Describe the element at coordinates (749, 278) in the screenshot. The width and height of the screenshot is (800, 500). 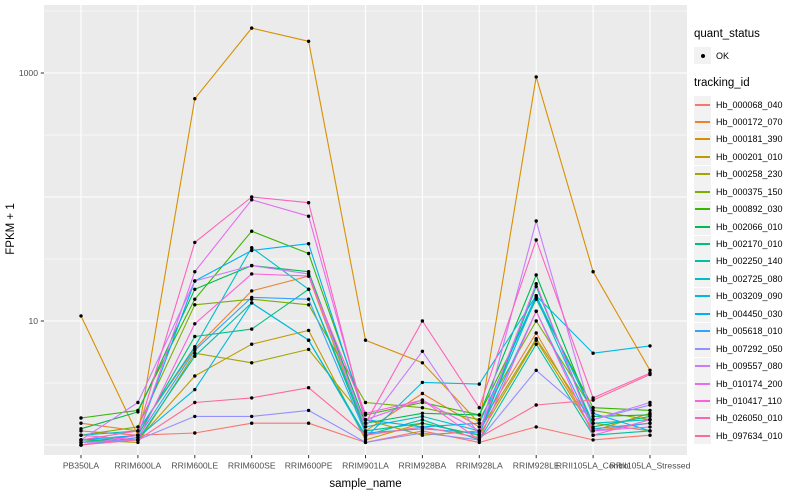
I see `legend-label: Hb_002725_080` at that location.